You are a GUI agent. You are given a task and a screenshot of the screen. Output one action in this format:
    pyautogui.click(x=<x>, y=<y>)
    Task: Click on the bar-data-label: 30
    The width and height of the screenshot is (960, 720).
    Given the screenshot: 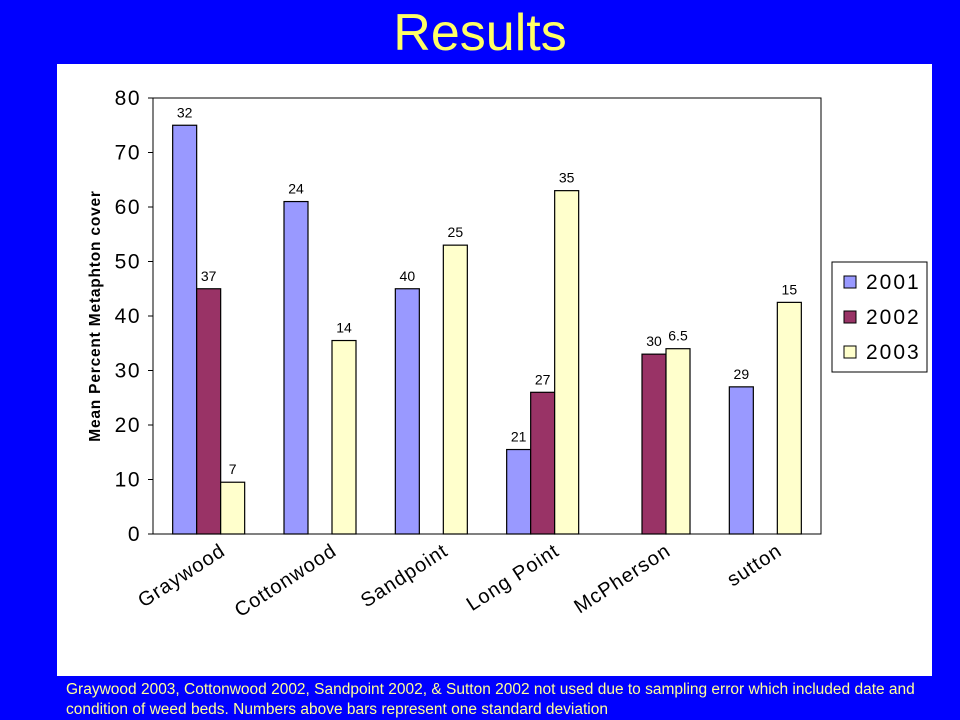 What is the action you would take?
    pyautogui.click(x=654, y=341)
    